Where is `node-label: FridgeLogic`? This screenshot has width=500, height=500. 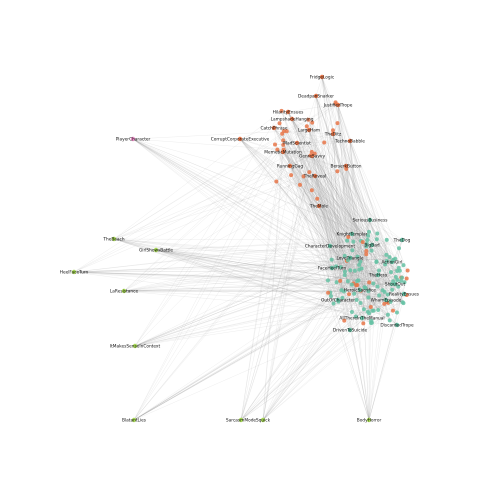
node-label: FridgeLogic is located at coordinates (322, 78).